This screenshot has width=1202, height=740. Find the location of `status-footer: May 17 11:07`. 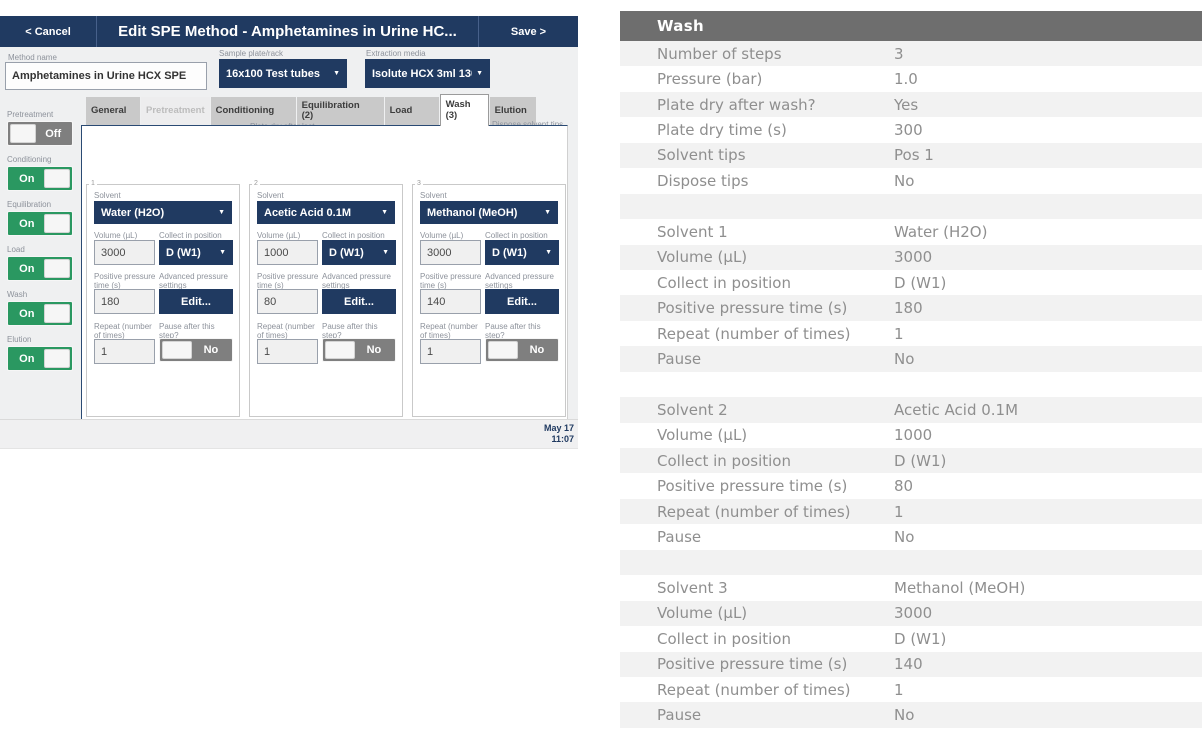

status-footer: May 17 11:07 is located at coordinates (289, 434).